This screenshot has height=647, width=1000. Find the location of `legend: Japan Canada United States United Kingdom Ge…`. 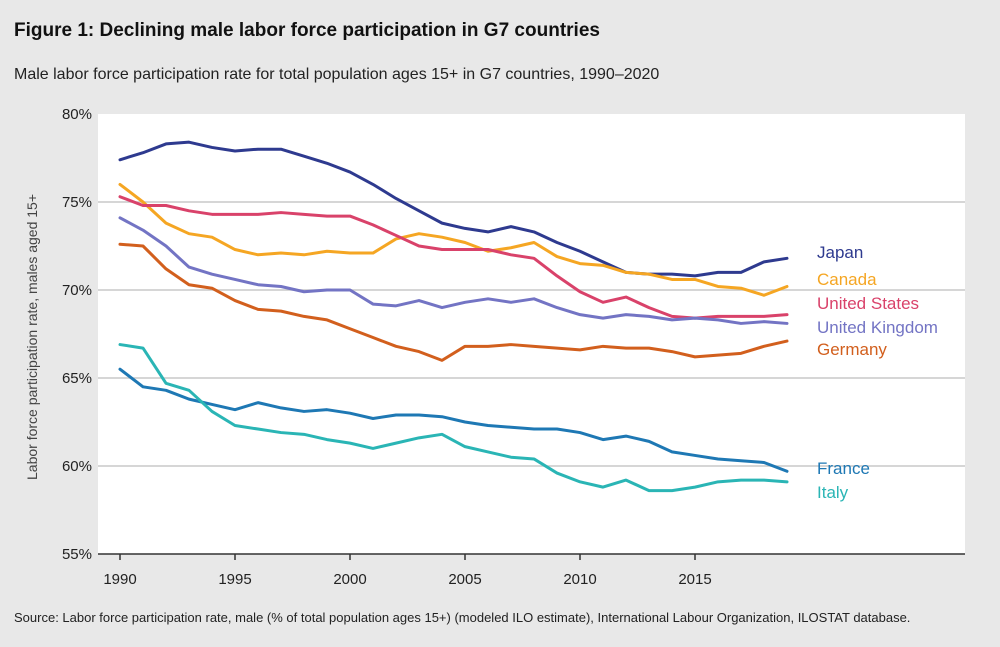

legend: Japan Canada United States United Kingdom Ge… is located at coordinates (877, 372).